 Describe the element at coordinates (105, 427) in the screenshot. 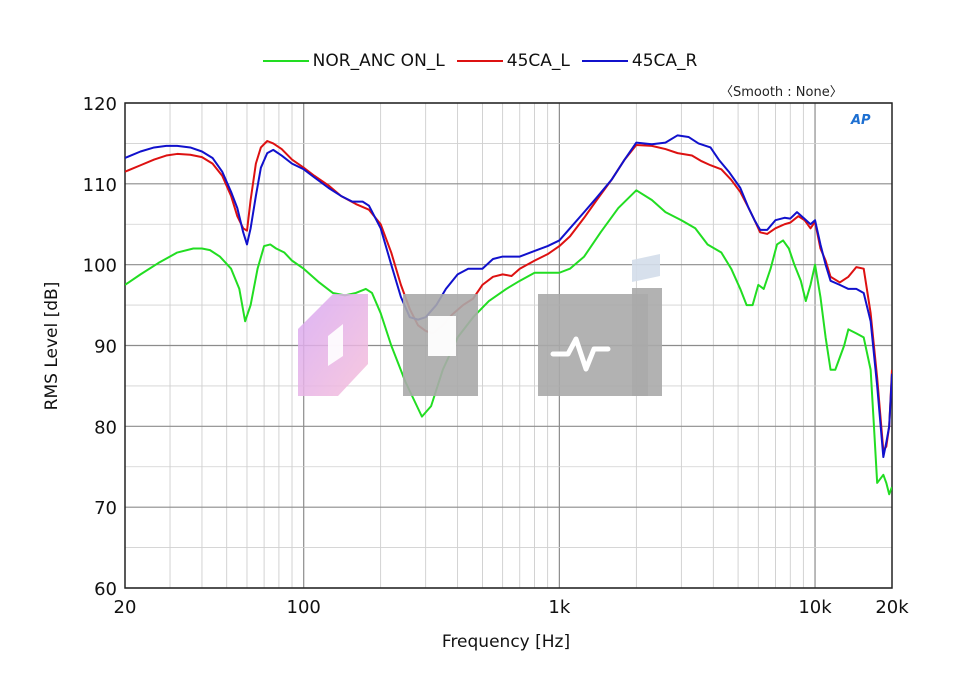

I see `y-tick-label: 80` at that location.